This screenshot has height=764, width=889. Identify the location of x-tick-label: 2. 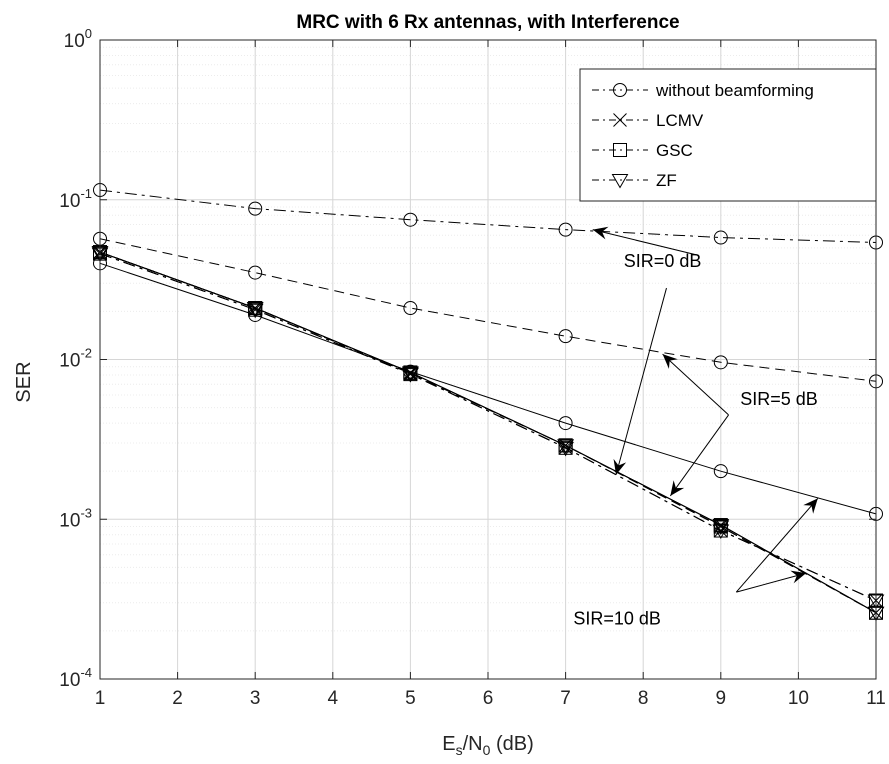
(177, 698).